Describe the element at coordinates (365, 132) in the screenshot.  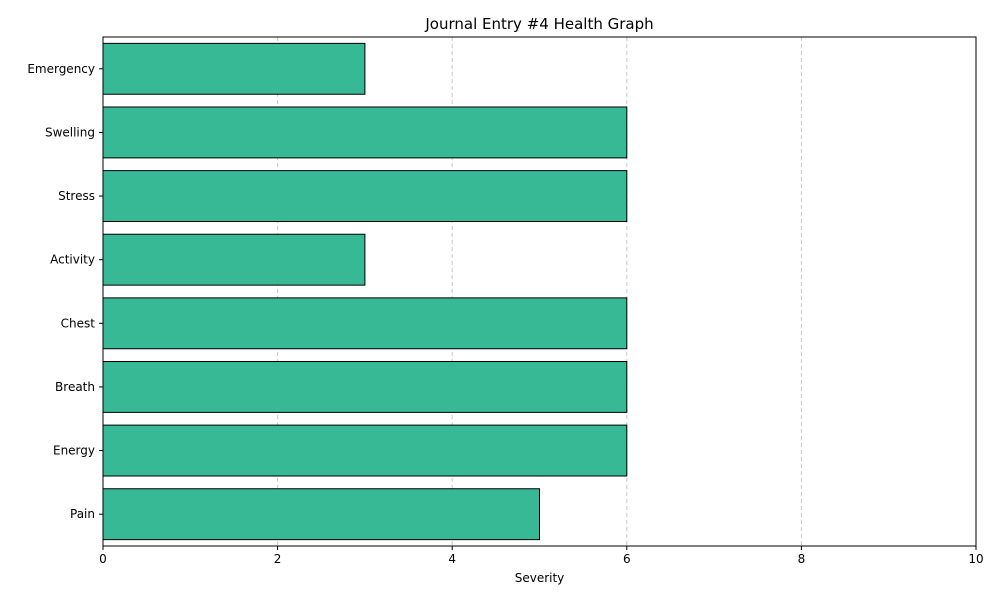
I see `bar-swelling` at that location.